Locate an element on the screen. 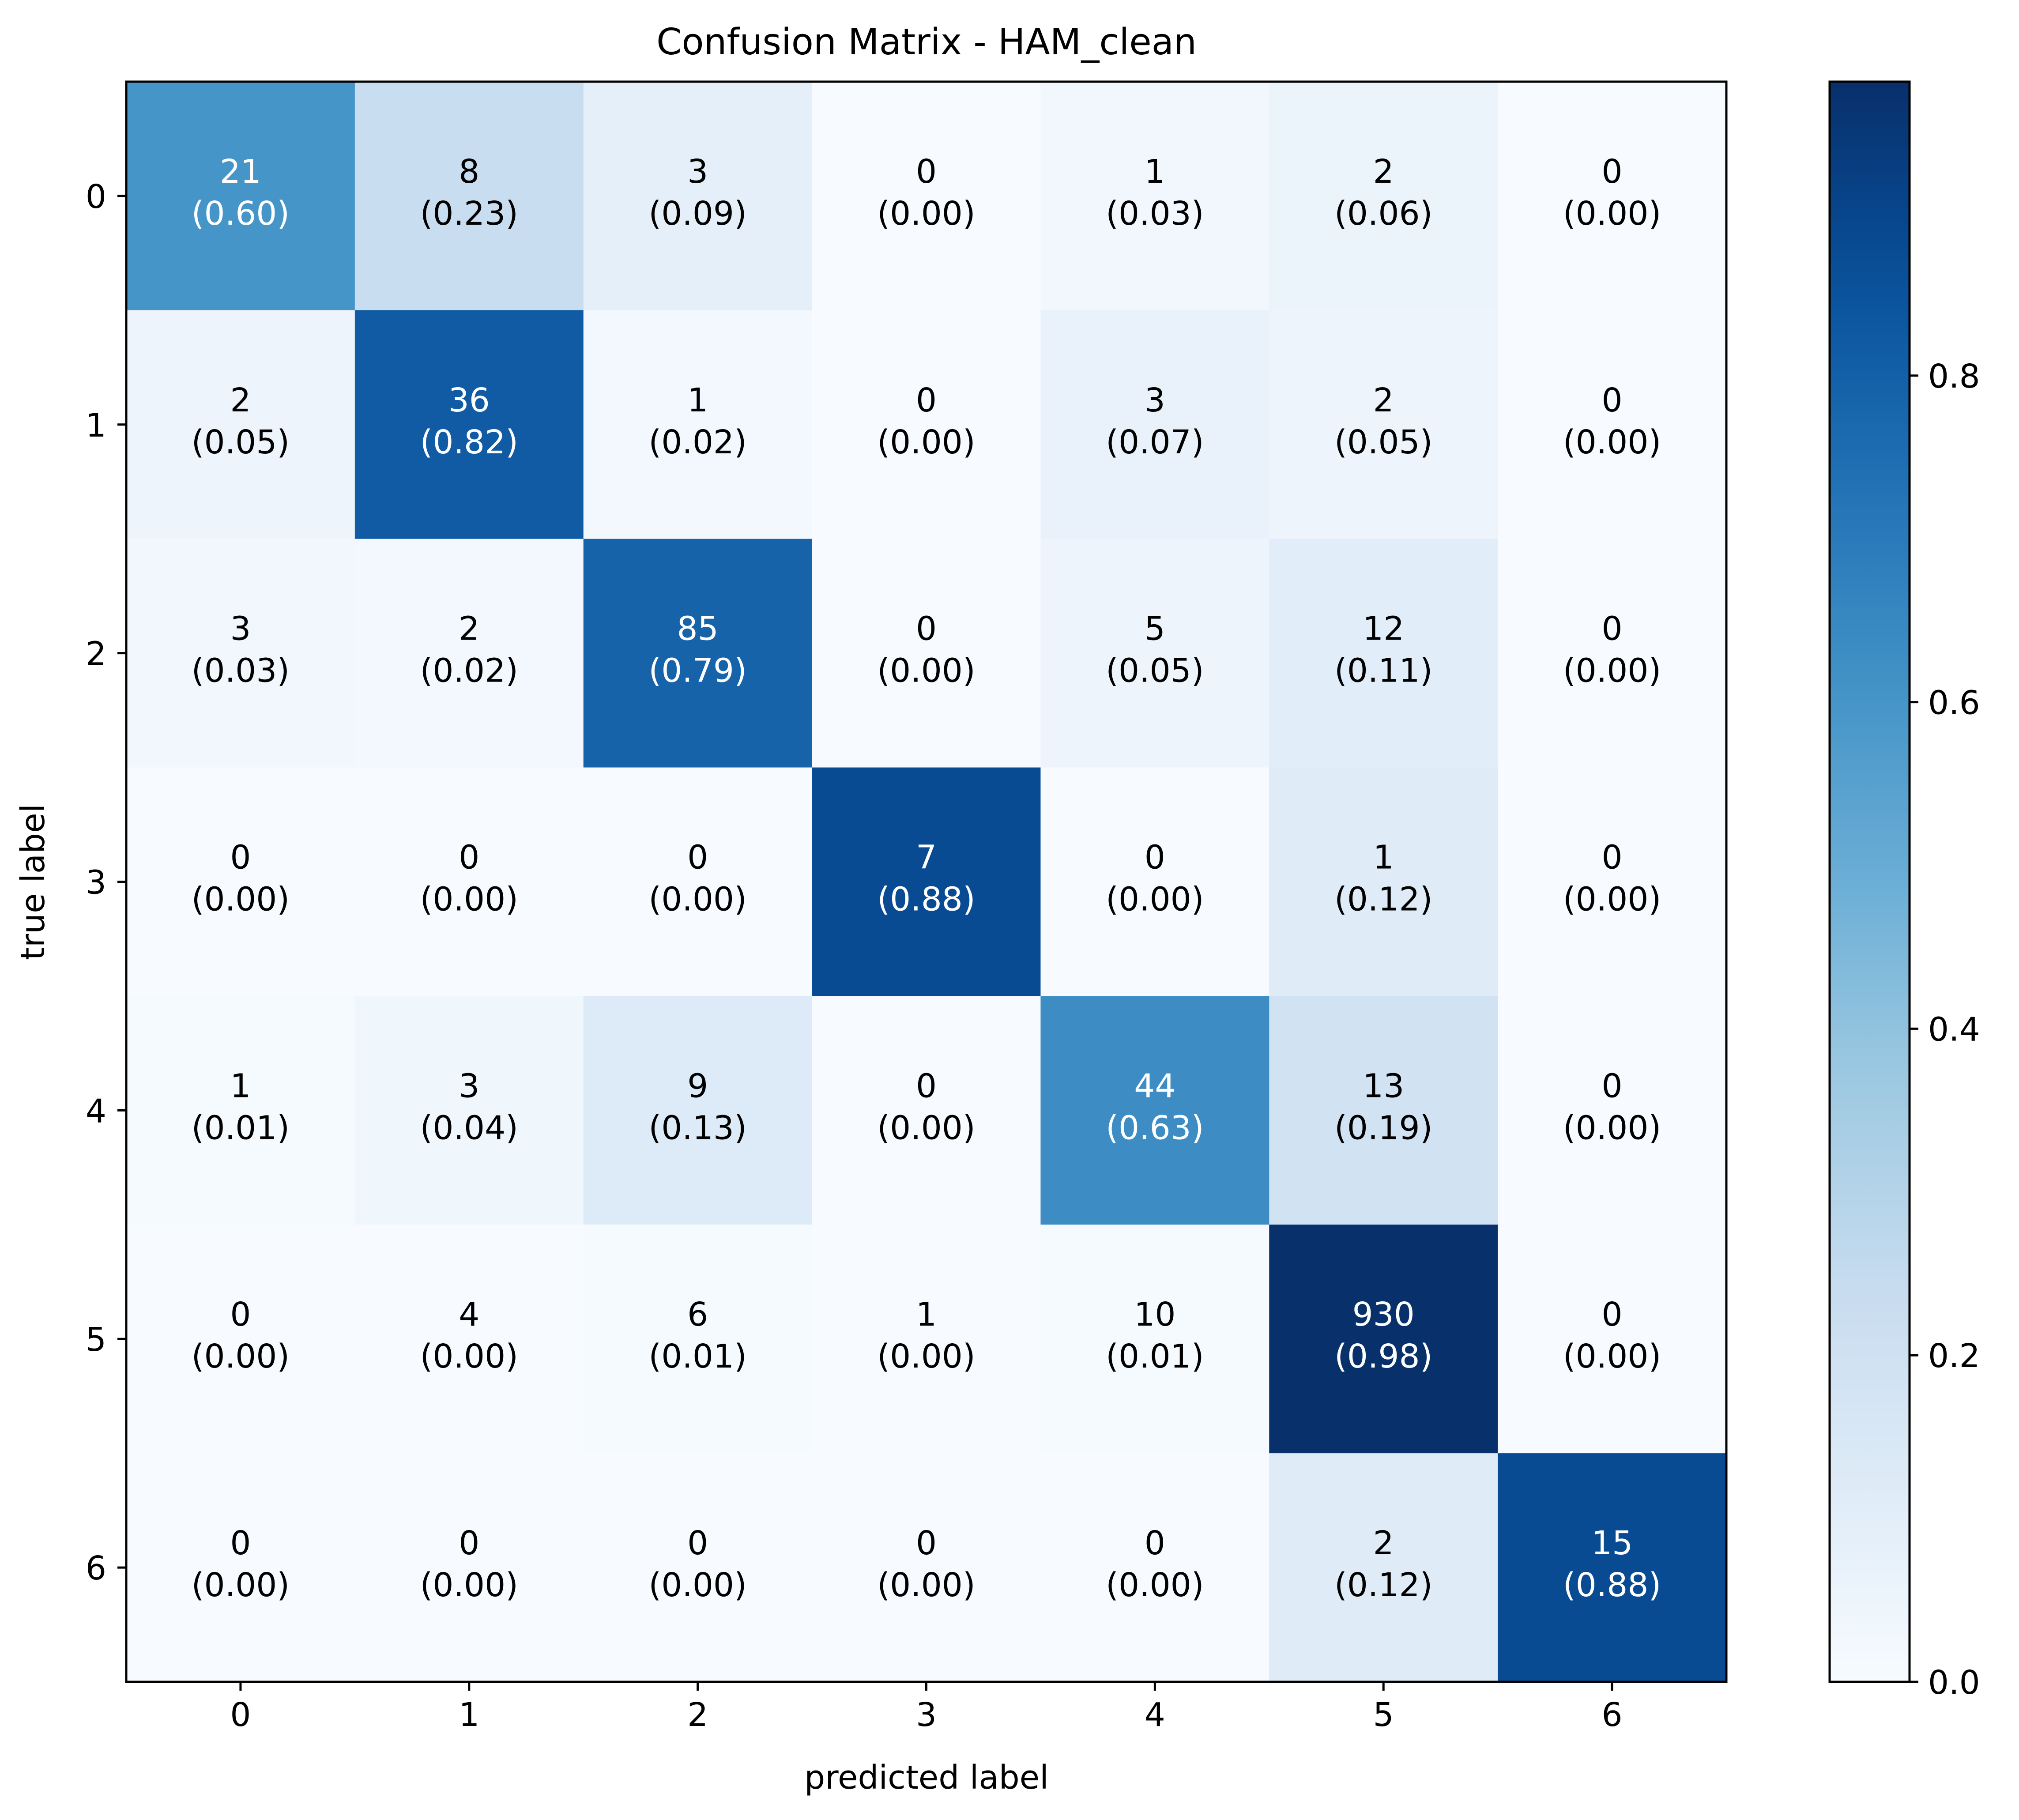 This screenshot has height=1820, width=2019. cell-normalized-label: (0.12) is located at coordinates (1383, 900).